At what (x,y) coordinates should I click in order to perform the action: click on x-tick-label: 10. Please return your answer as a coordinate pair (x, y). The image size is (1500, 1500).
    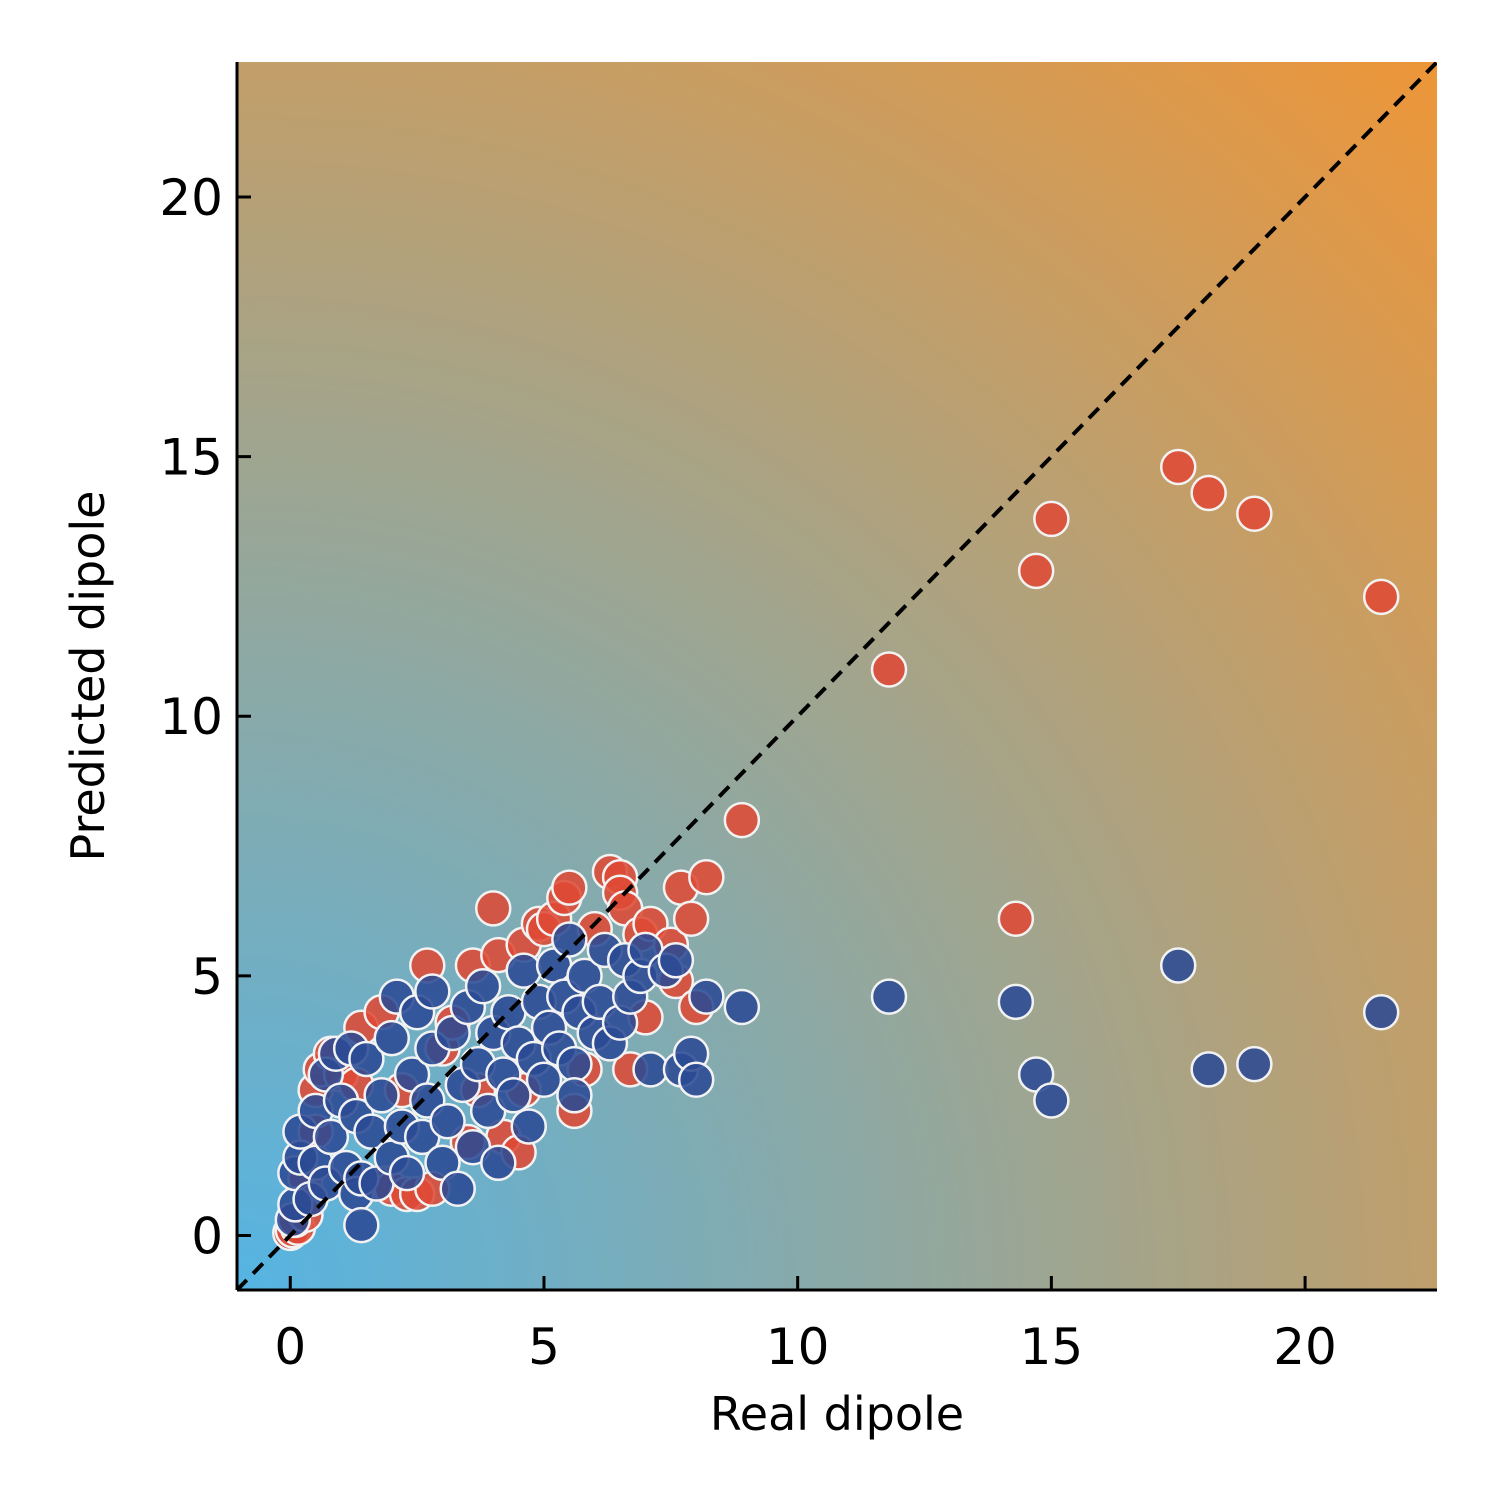
    Looking at the image, I should click on (798, 1347).